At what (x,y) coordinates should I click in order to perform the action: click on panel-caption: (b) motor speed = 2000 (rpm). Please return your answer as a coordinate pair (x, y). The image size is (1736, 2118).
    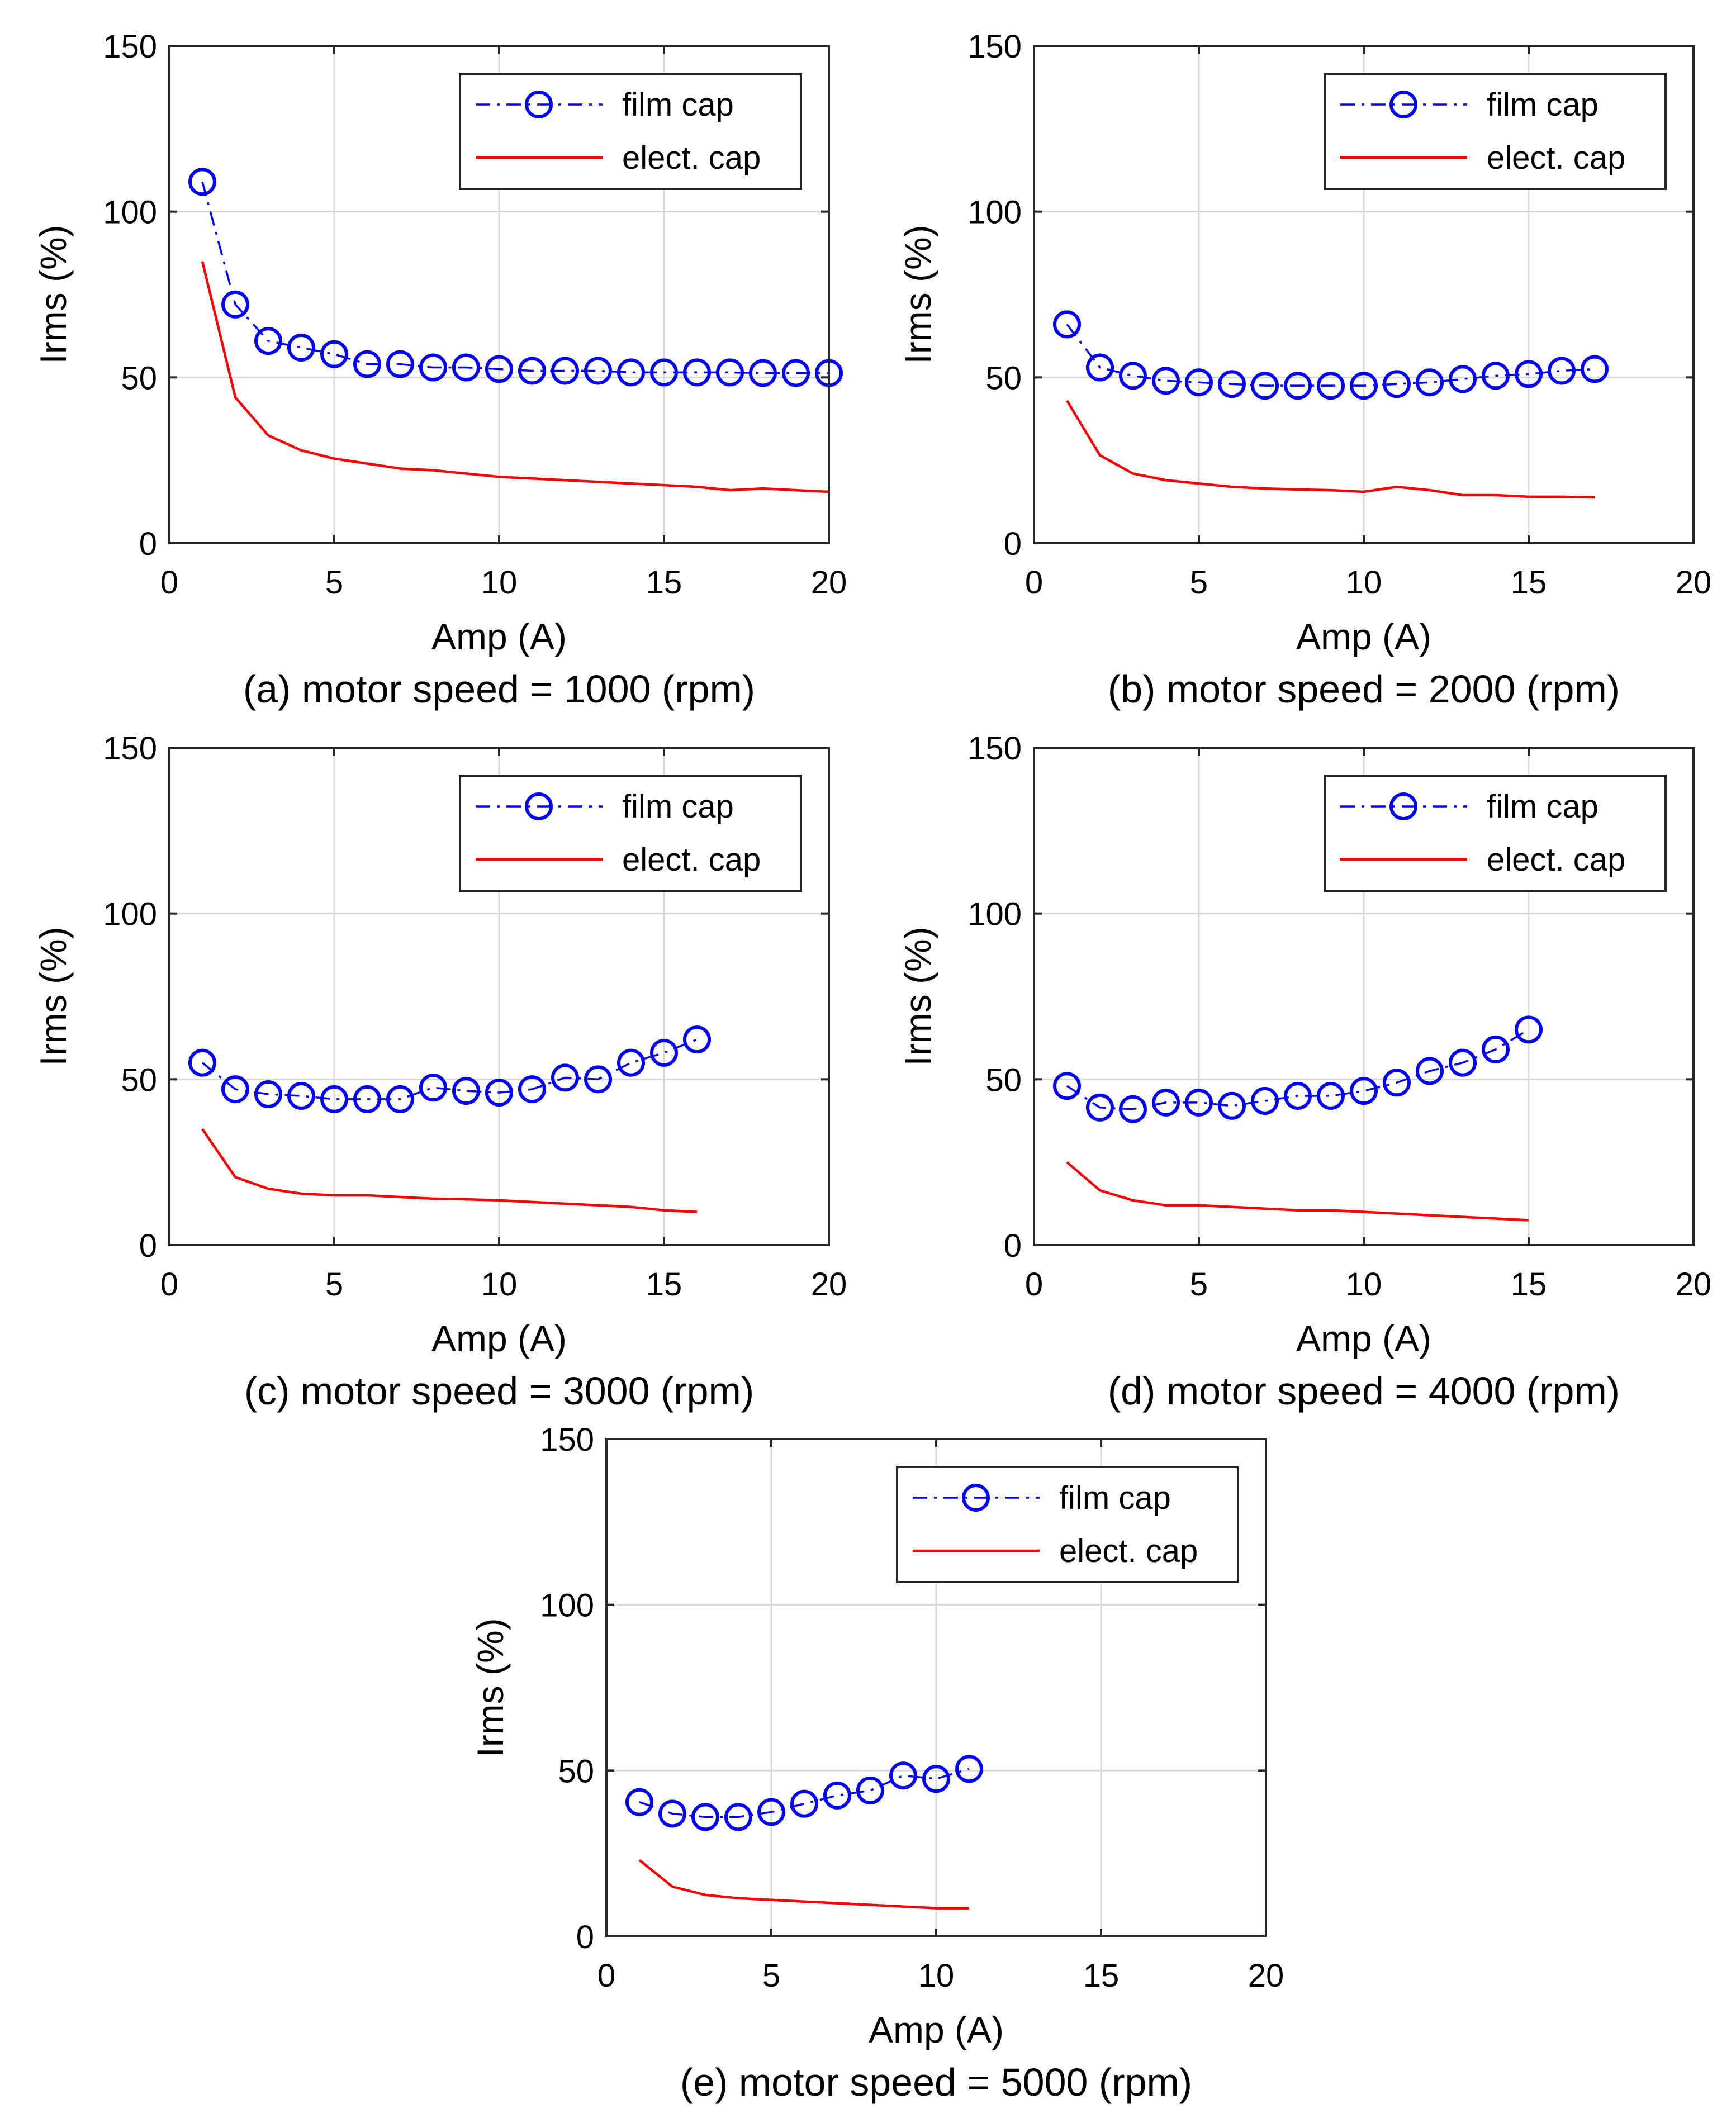
    Looking at the image, I should click on (1364, 689).